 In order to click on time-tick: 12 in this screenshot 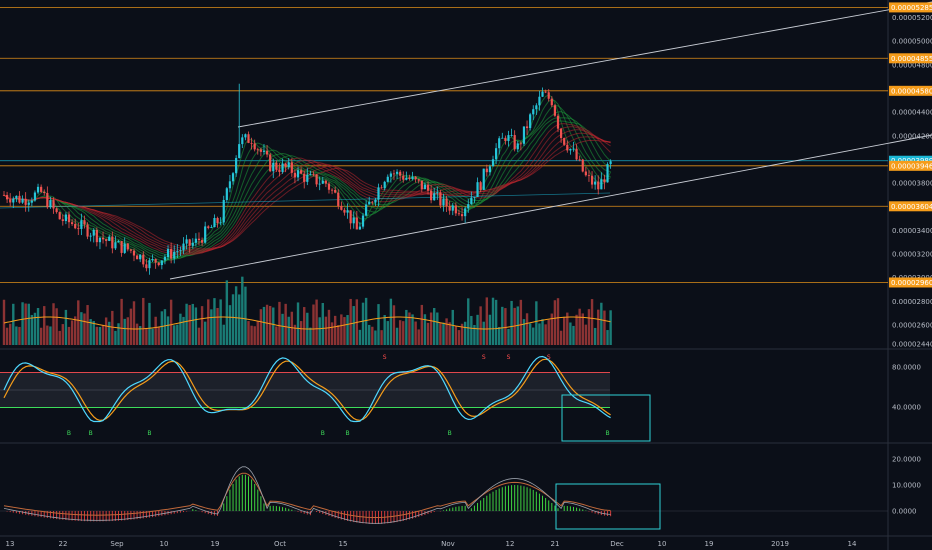, I will do `click(510, 544)`.